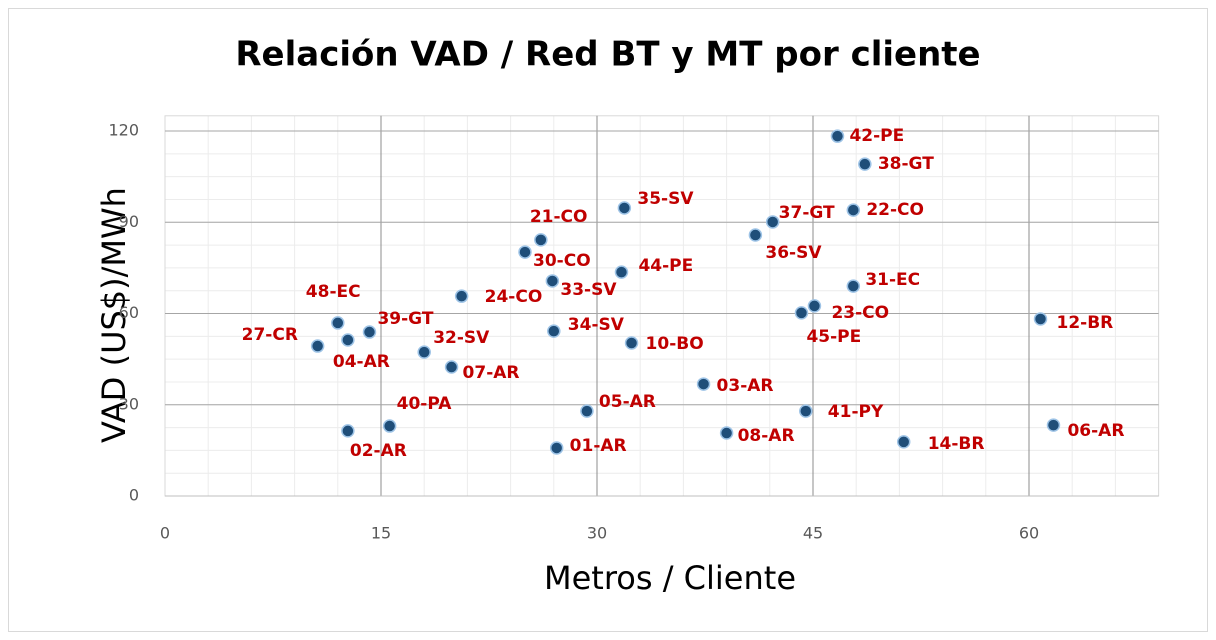  What do you see at coordinates (956, 444) in the screenshot?
I see `point-label: 14-BR` at bounding box center [956, 444].